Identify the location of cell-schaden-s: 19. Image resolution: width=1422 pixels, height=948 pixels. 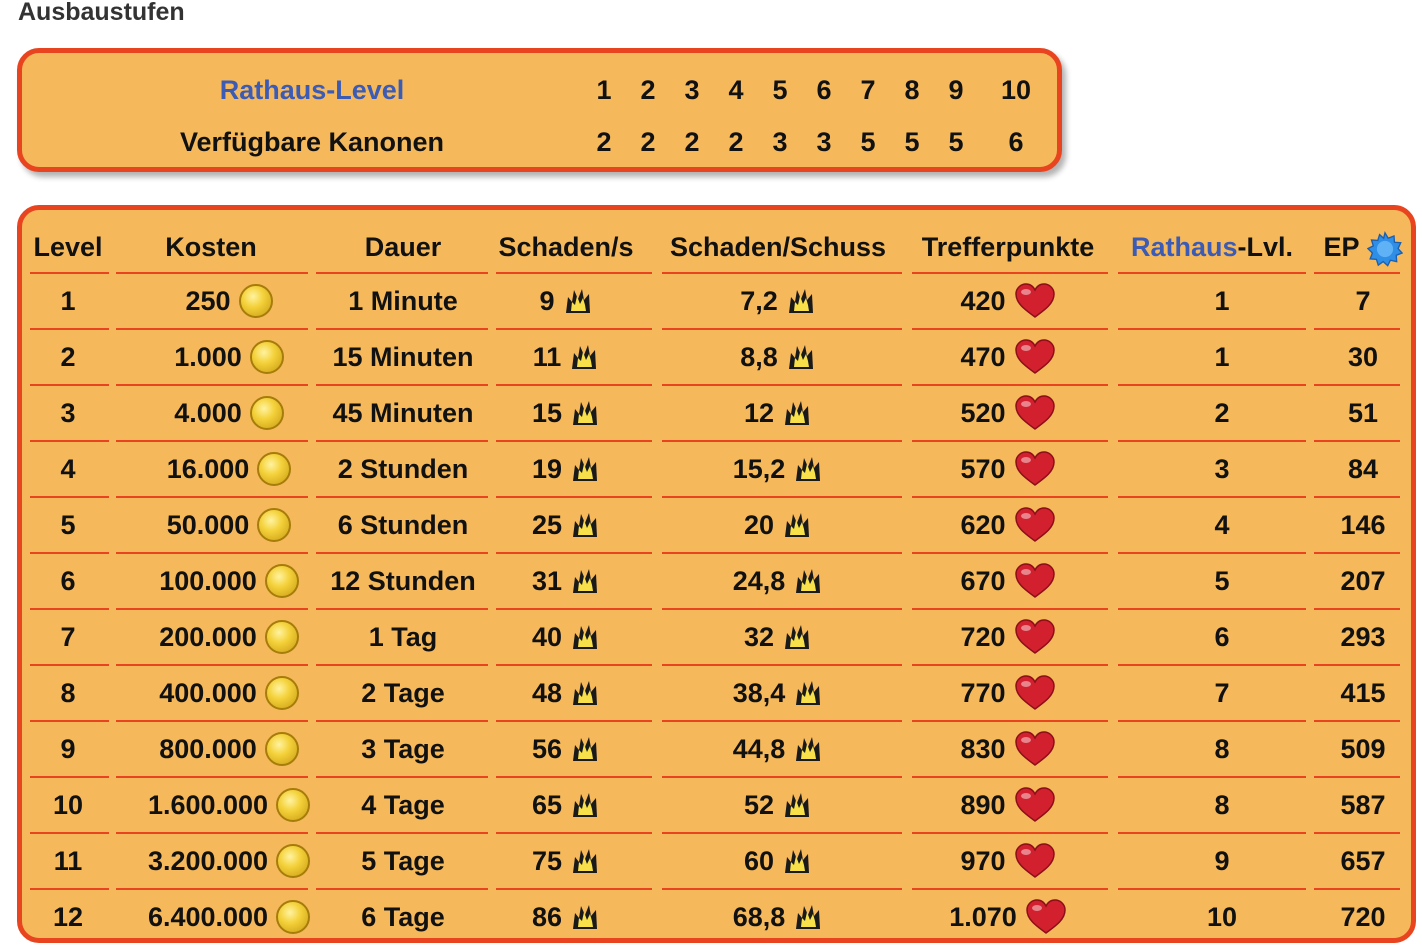
(566, 469).